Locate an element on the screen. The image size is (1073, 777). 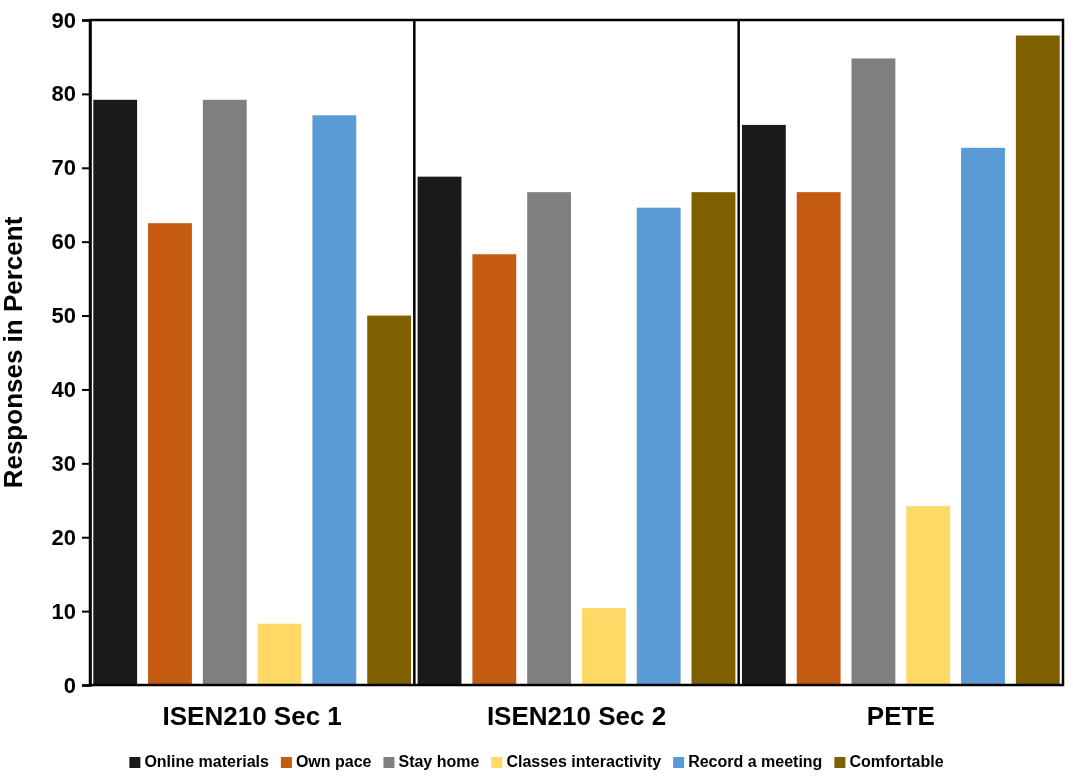
legend-label: Stay home is located at coordinates (439, 761).